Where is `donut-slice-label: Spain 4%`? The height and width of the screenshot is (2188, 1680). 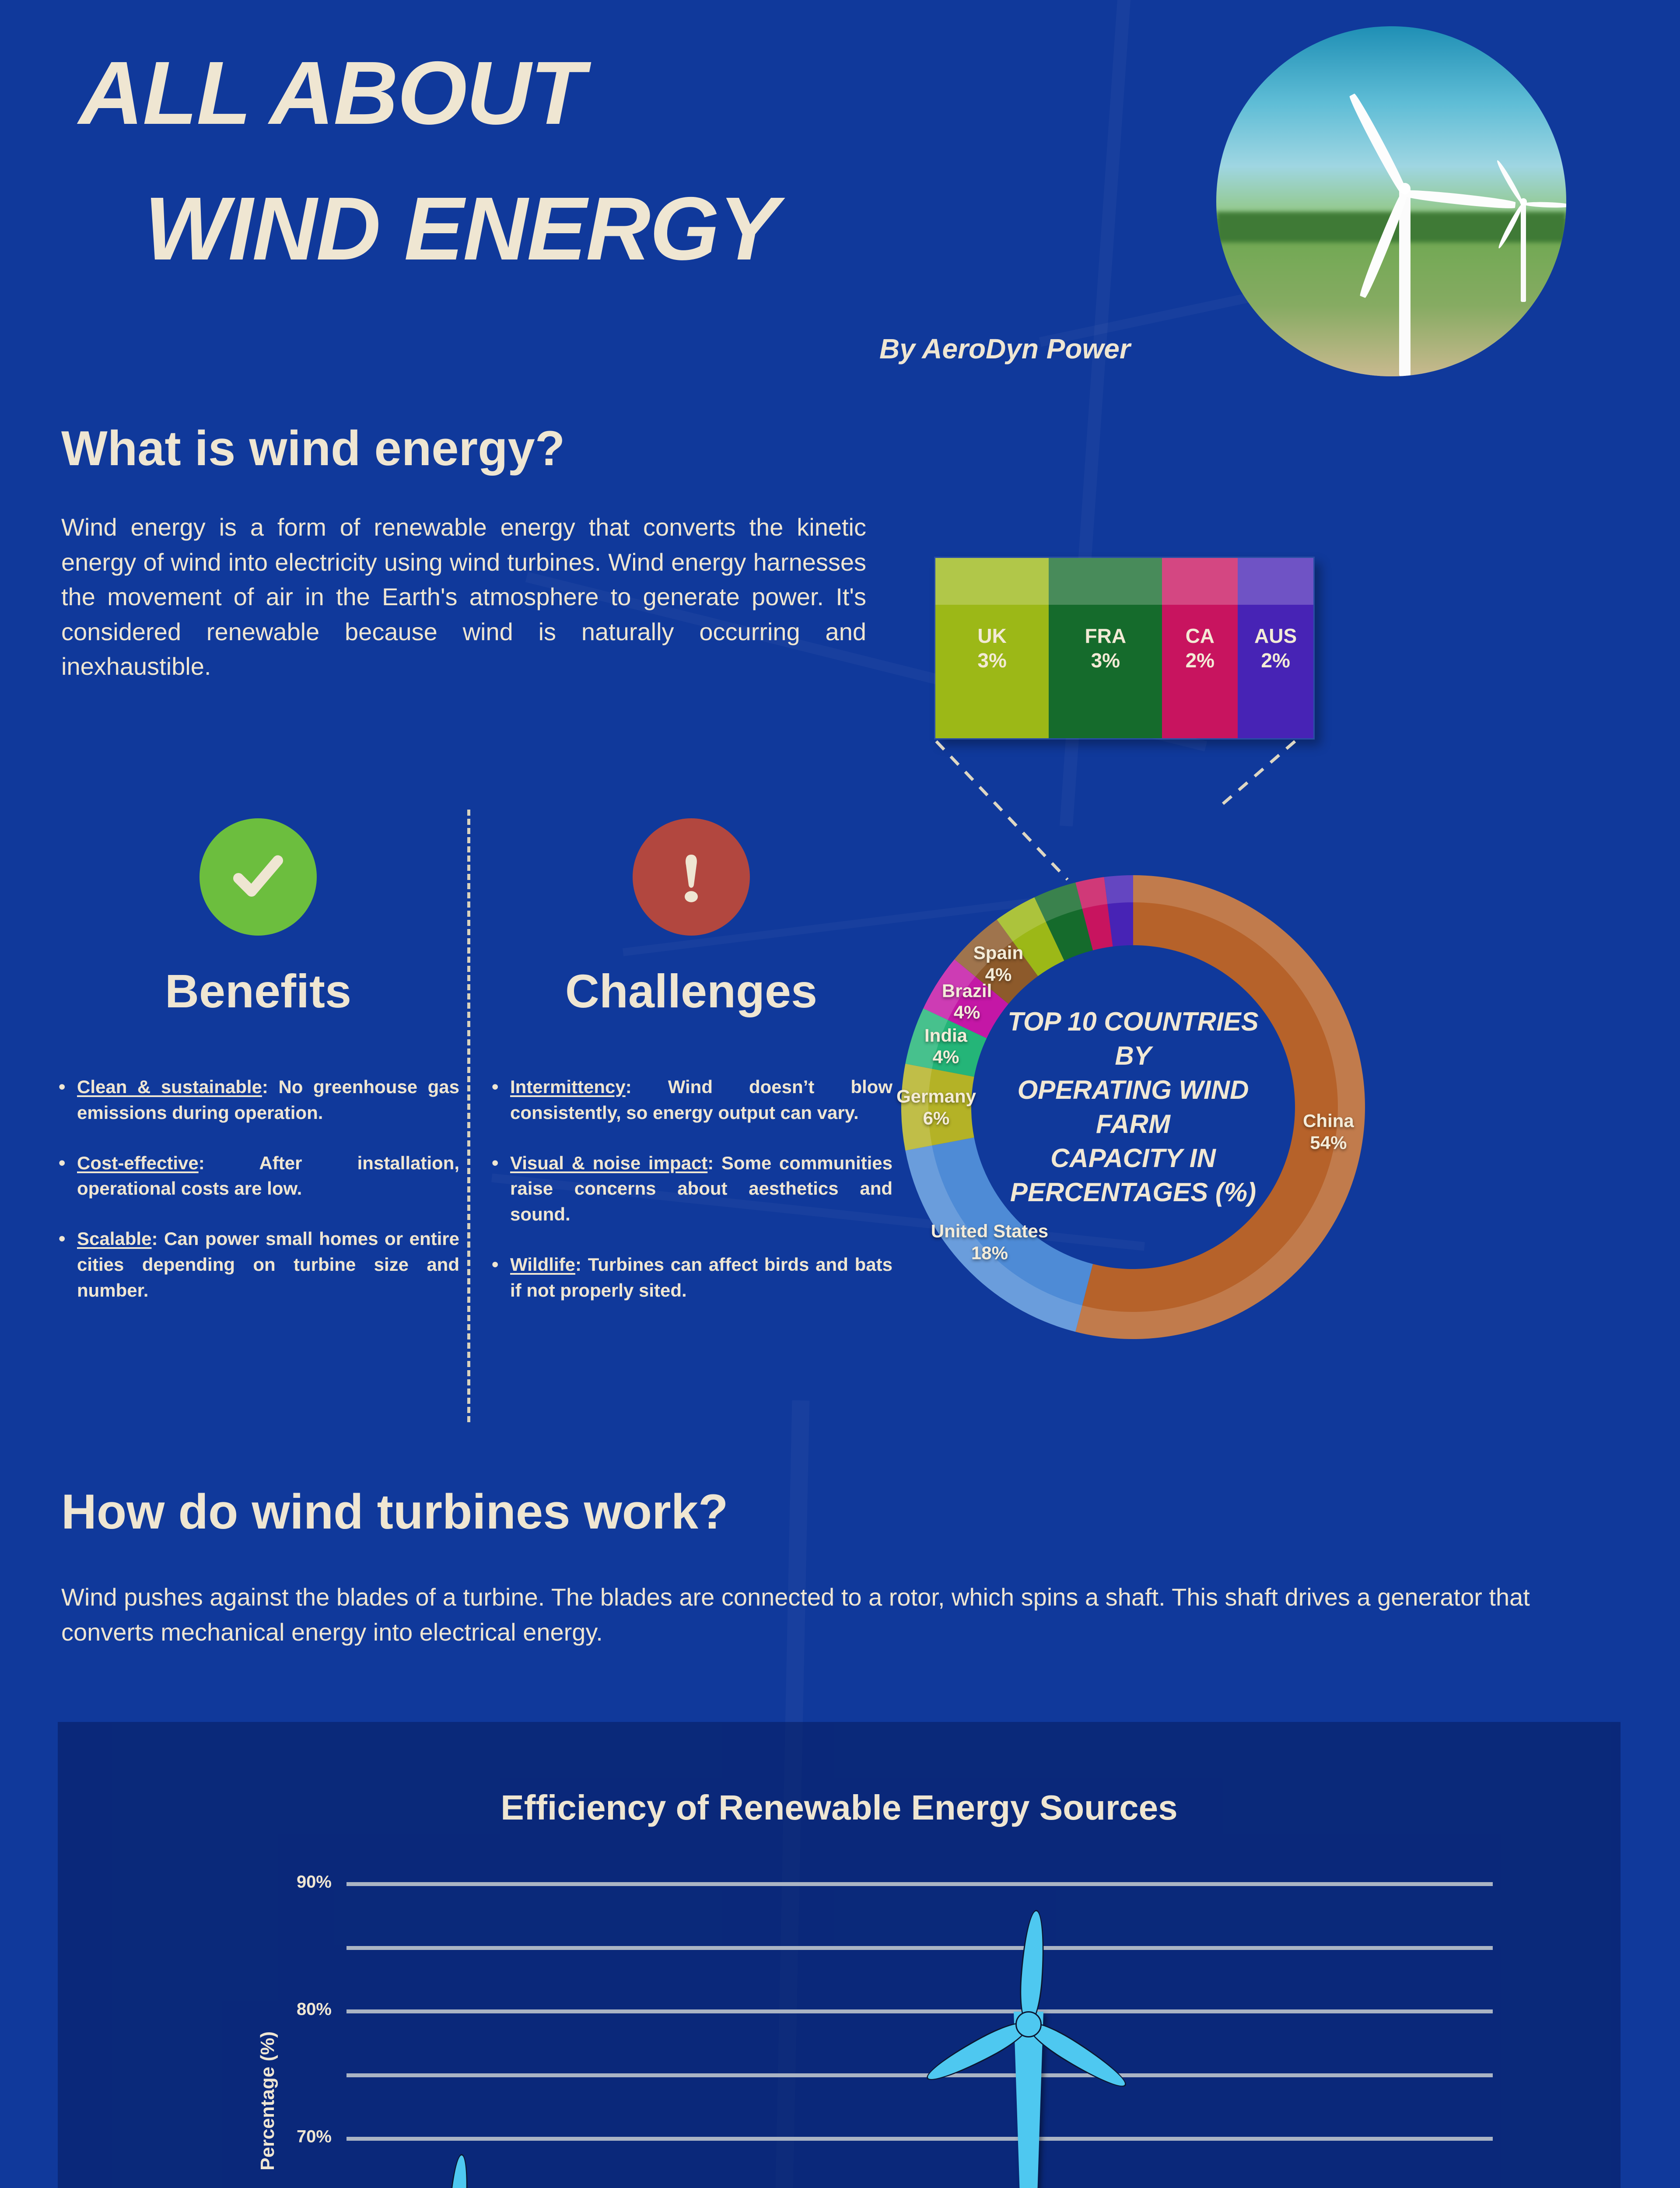
donut-slice-label: Spain 4% is located at coordinates (998, 963).